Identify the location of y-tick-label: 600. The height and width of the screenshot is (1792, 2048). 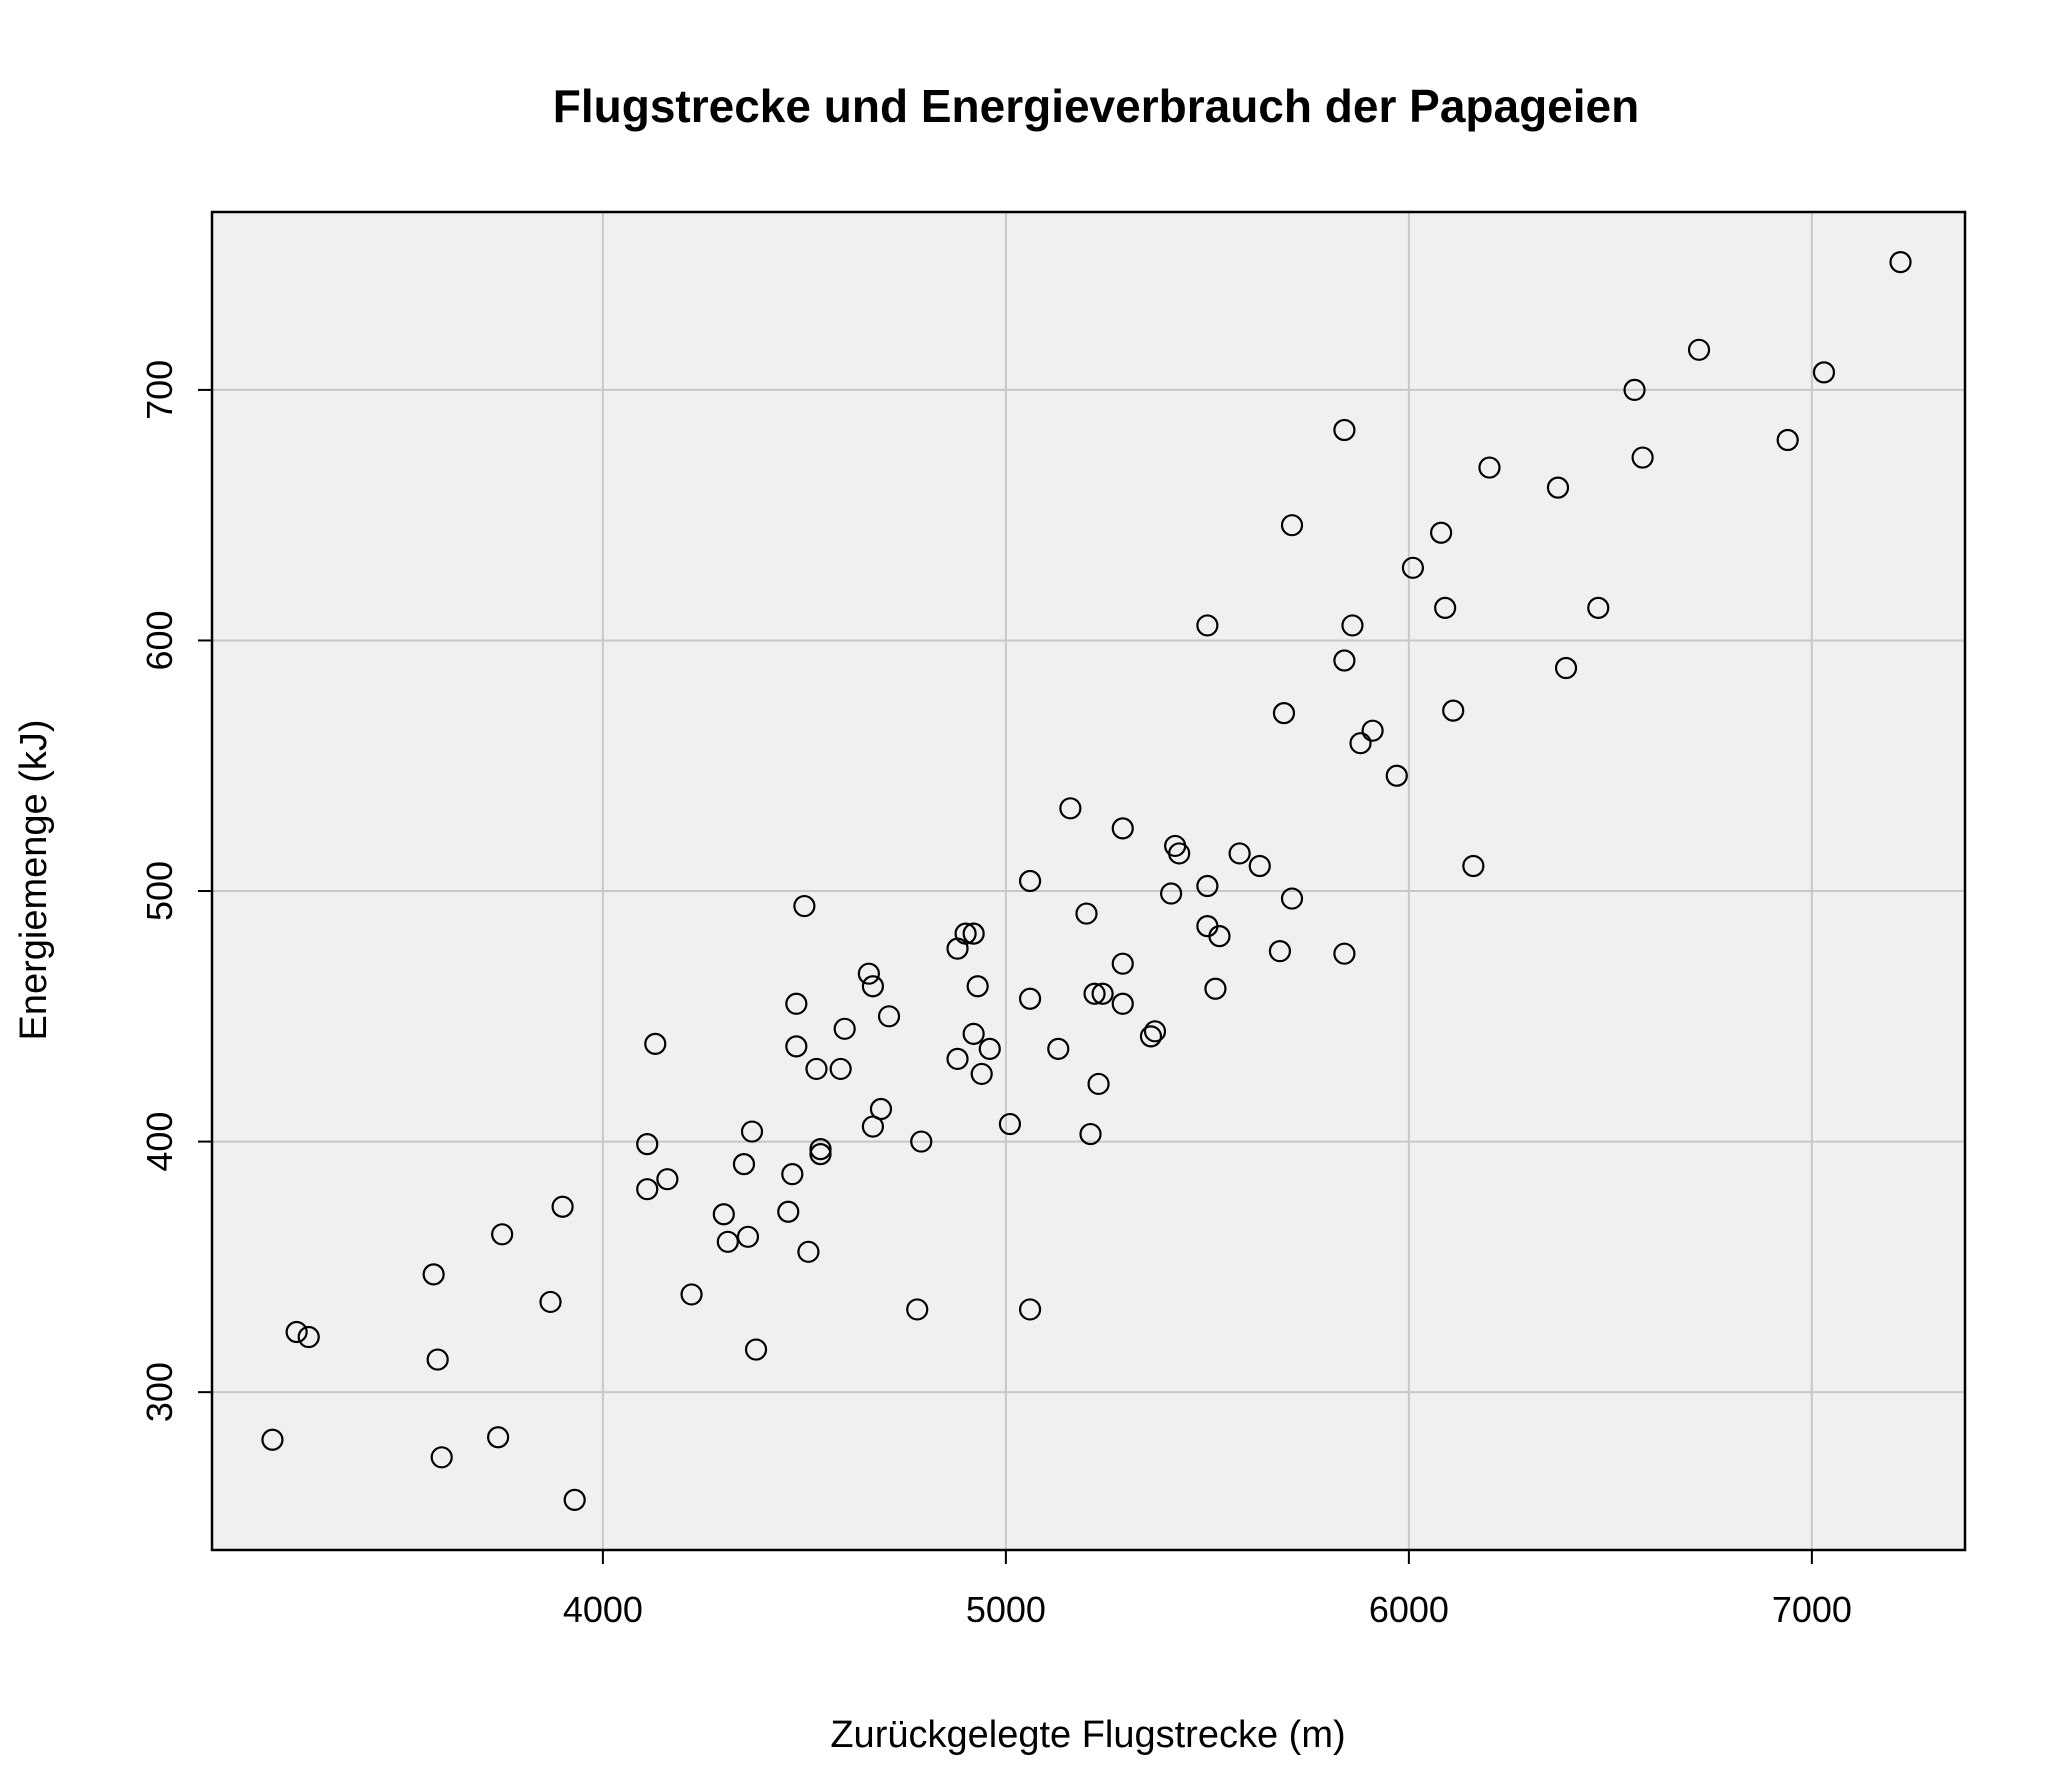
(159, 640).